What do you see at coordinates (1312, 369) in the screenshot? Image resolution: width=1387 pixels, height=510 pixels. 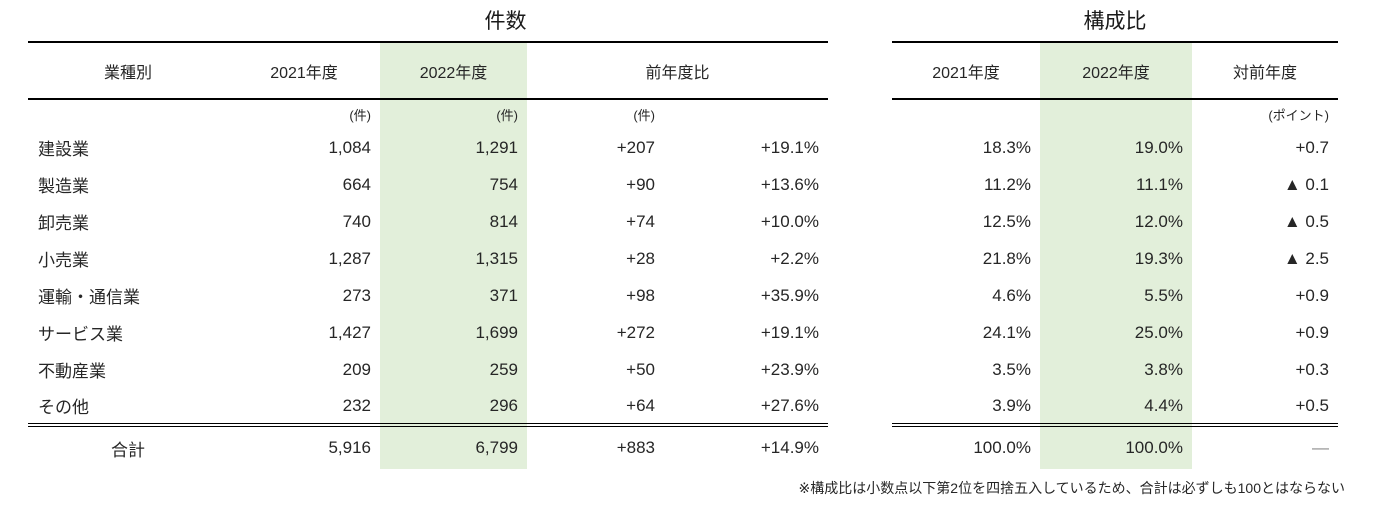 I see `ratio-diff-points: +0.3` at bounding box center [1312, 369].